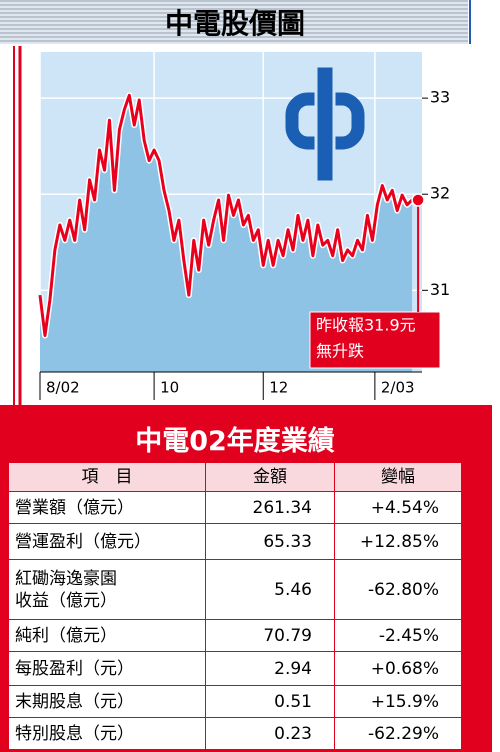 This screenshot has height=752, width=500. Describe the element at coordinates (107, 477) in the screenshot. I see `header-cell: 項 目` at that location.